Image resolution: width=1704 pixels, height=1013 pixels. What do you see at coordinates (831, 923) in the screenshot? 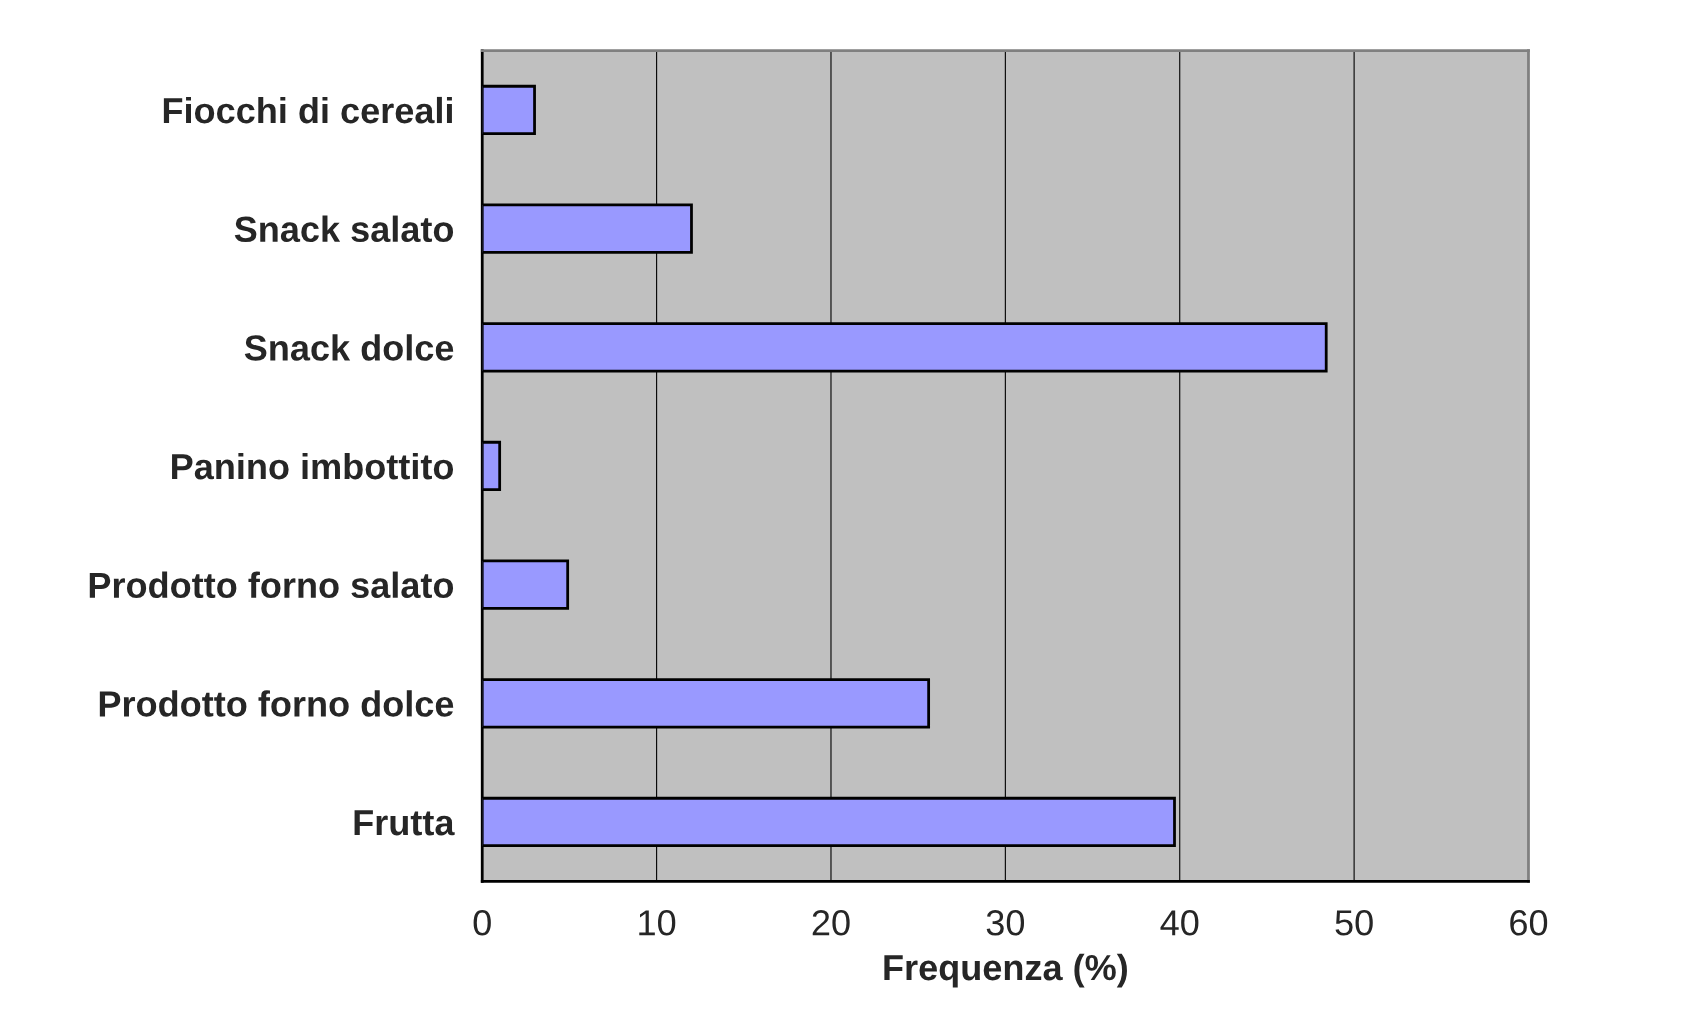
I see `x-tick-label: 20` at bounding box center [831, 923].